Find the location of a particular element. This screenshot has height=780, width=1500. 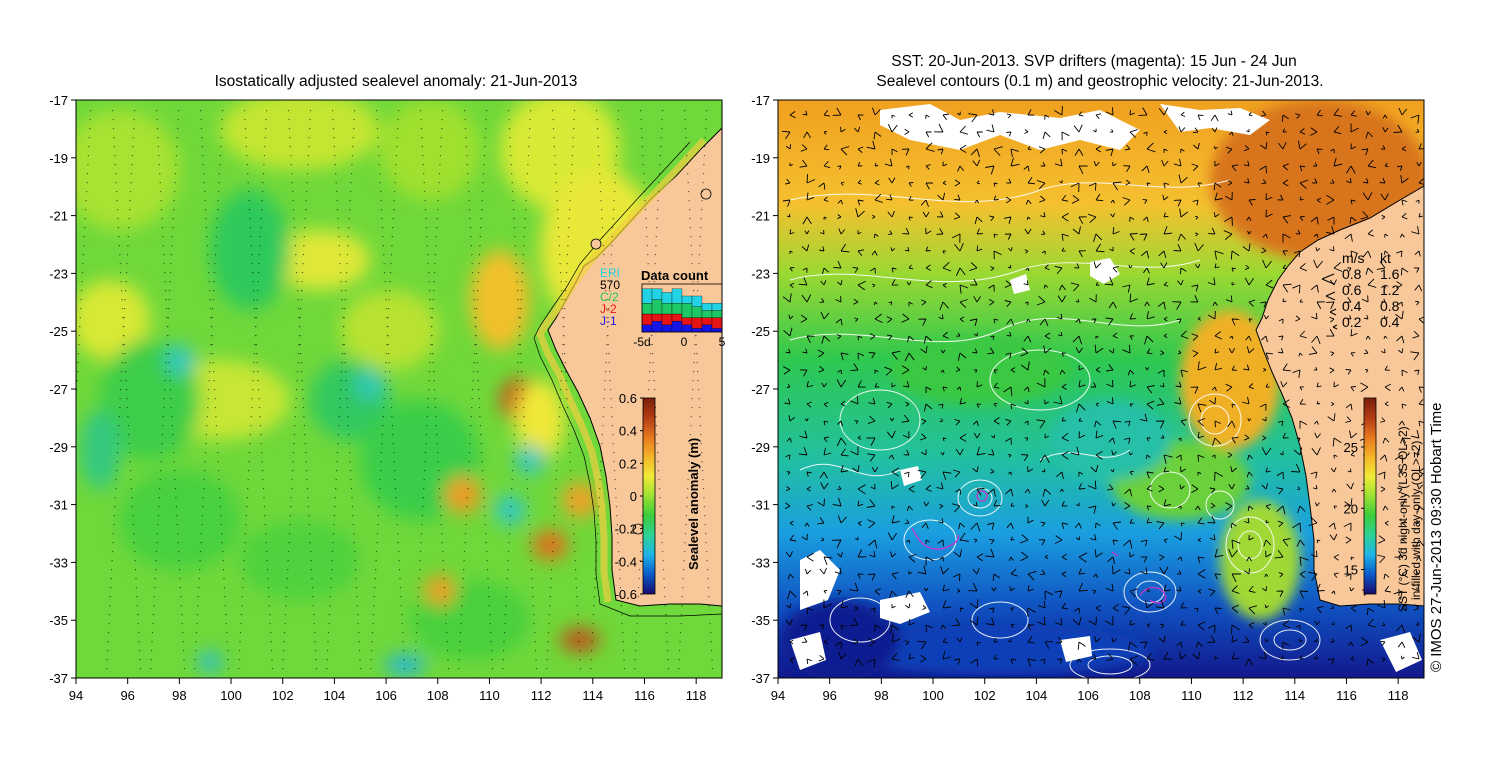

lat-tick-label: -21 is located at coordinates (58, 216).